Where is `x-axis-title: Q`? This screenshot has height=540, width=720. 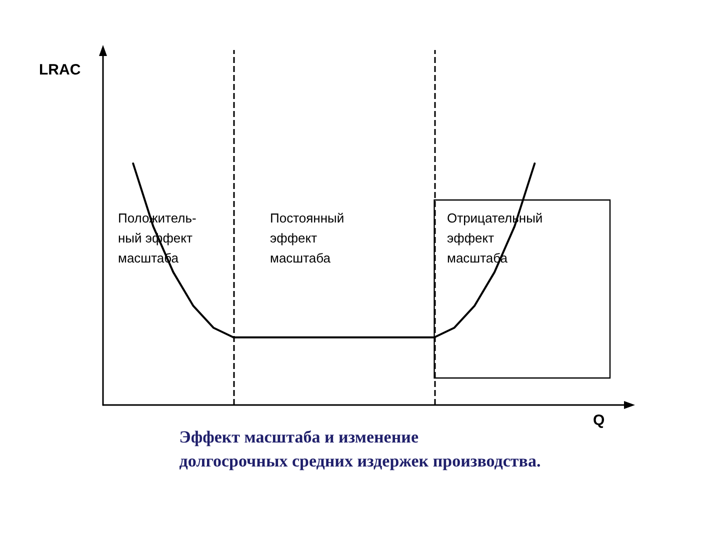 x-axis-title: Q is located at coordinates (599, 420).